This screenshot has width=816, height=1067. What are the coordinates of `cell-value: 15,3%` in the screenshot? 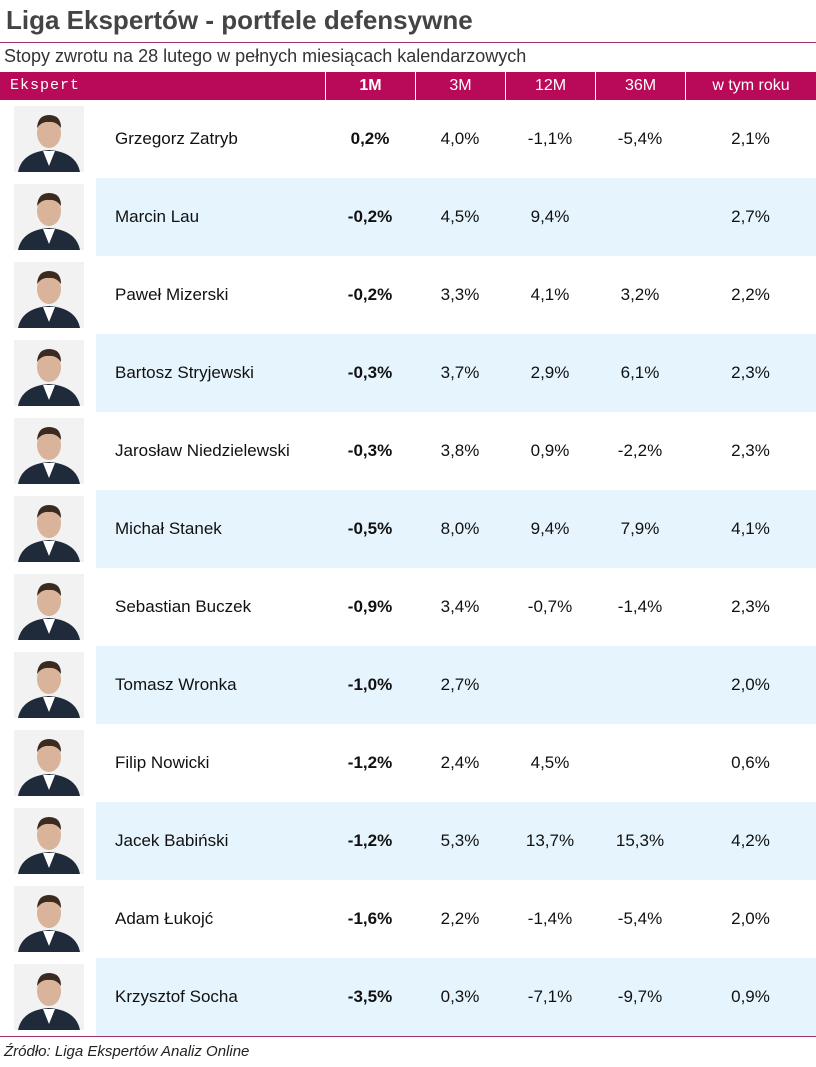 It's located at (640, 840).